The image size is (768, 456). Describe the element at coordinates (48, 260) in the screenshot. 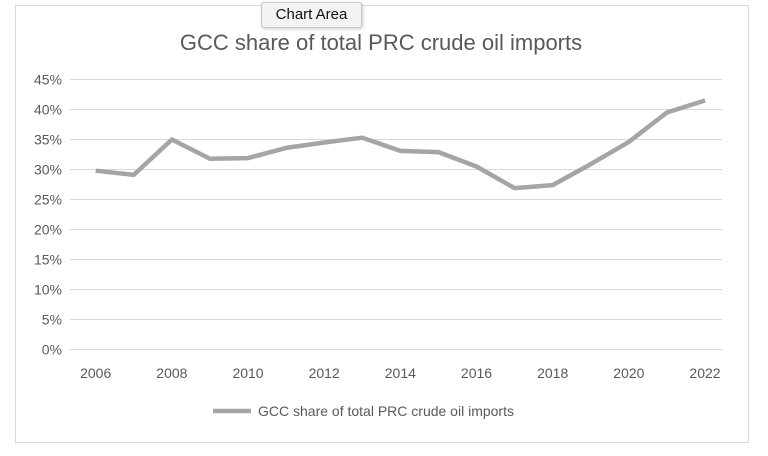

I see `y-tick-label: 15%` at that location.